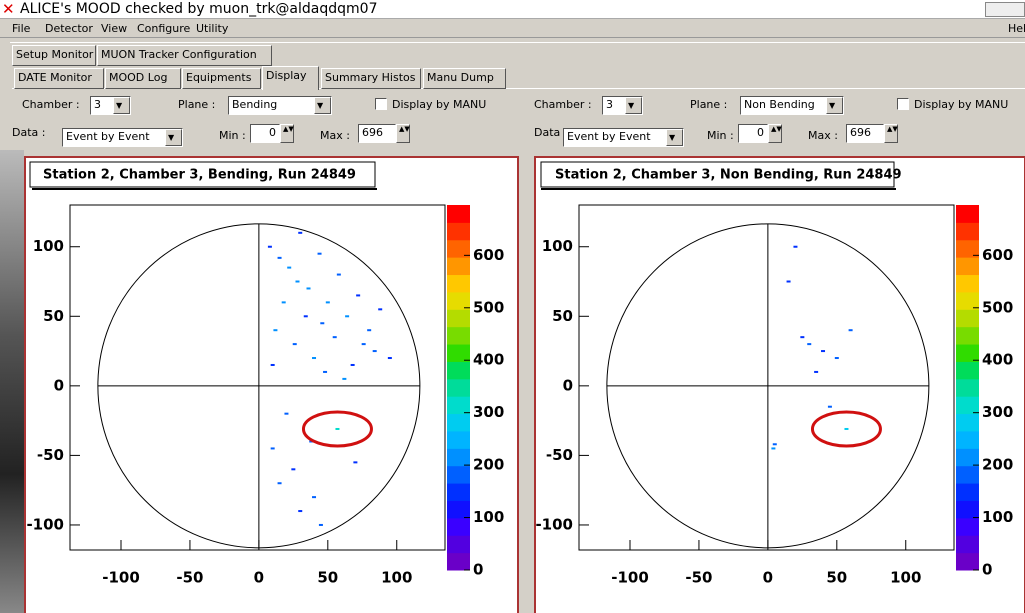  I want to click on tab: Display, so click(290, 78).